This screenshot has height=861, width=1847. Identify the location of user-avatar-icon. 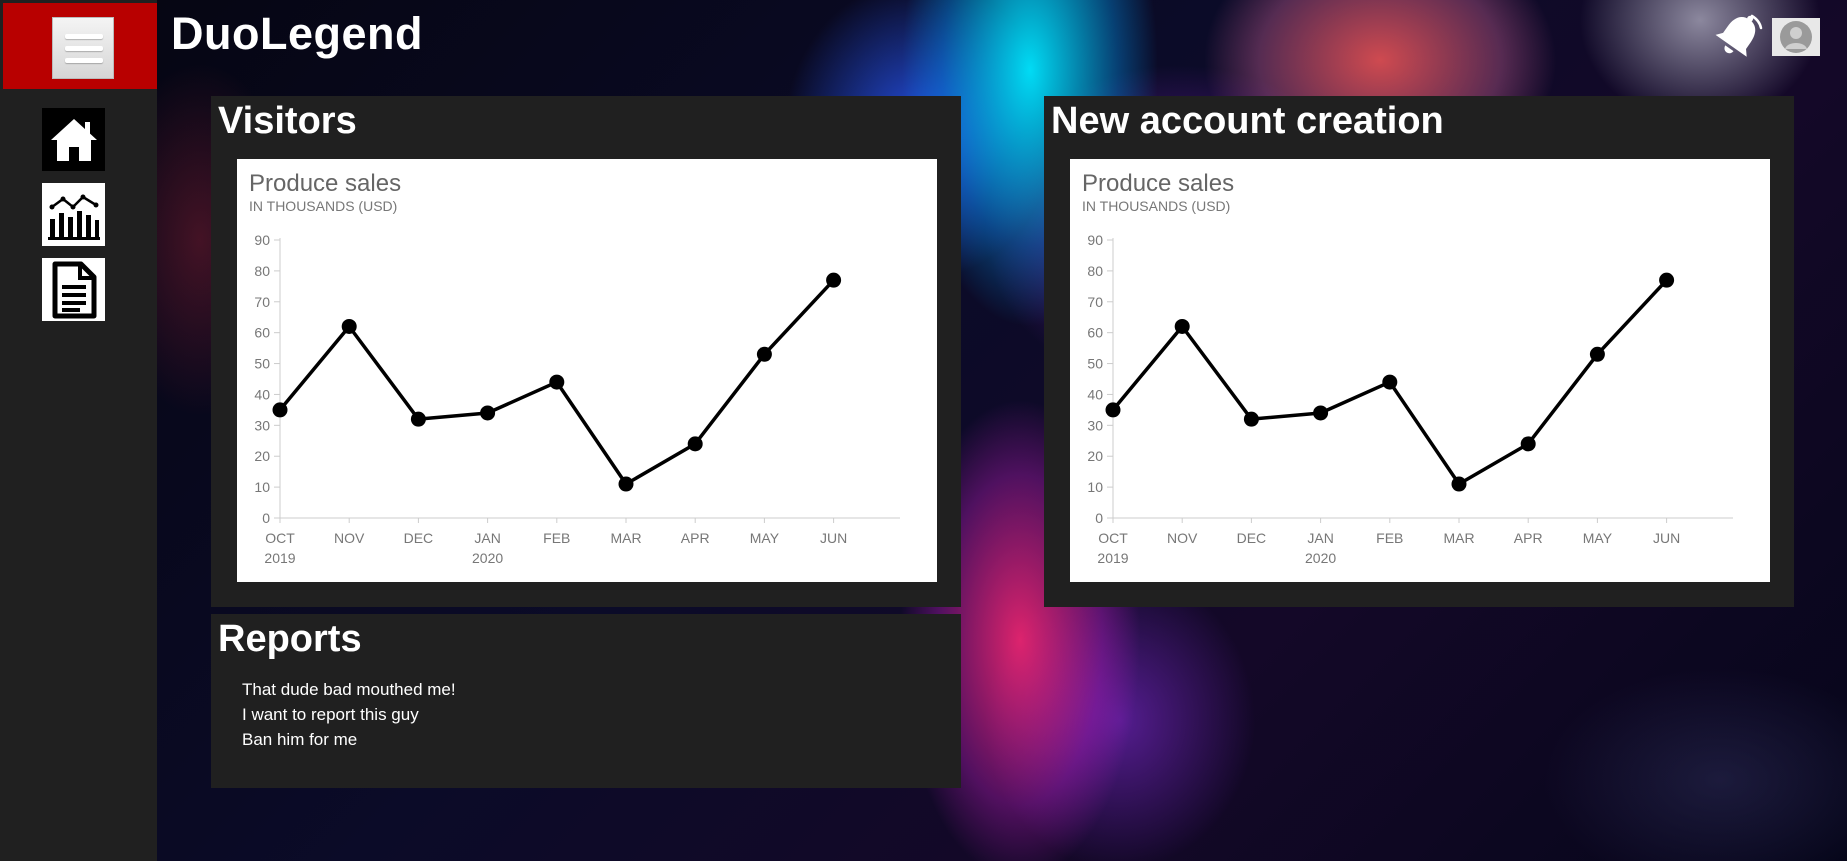
(1796, 37).